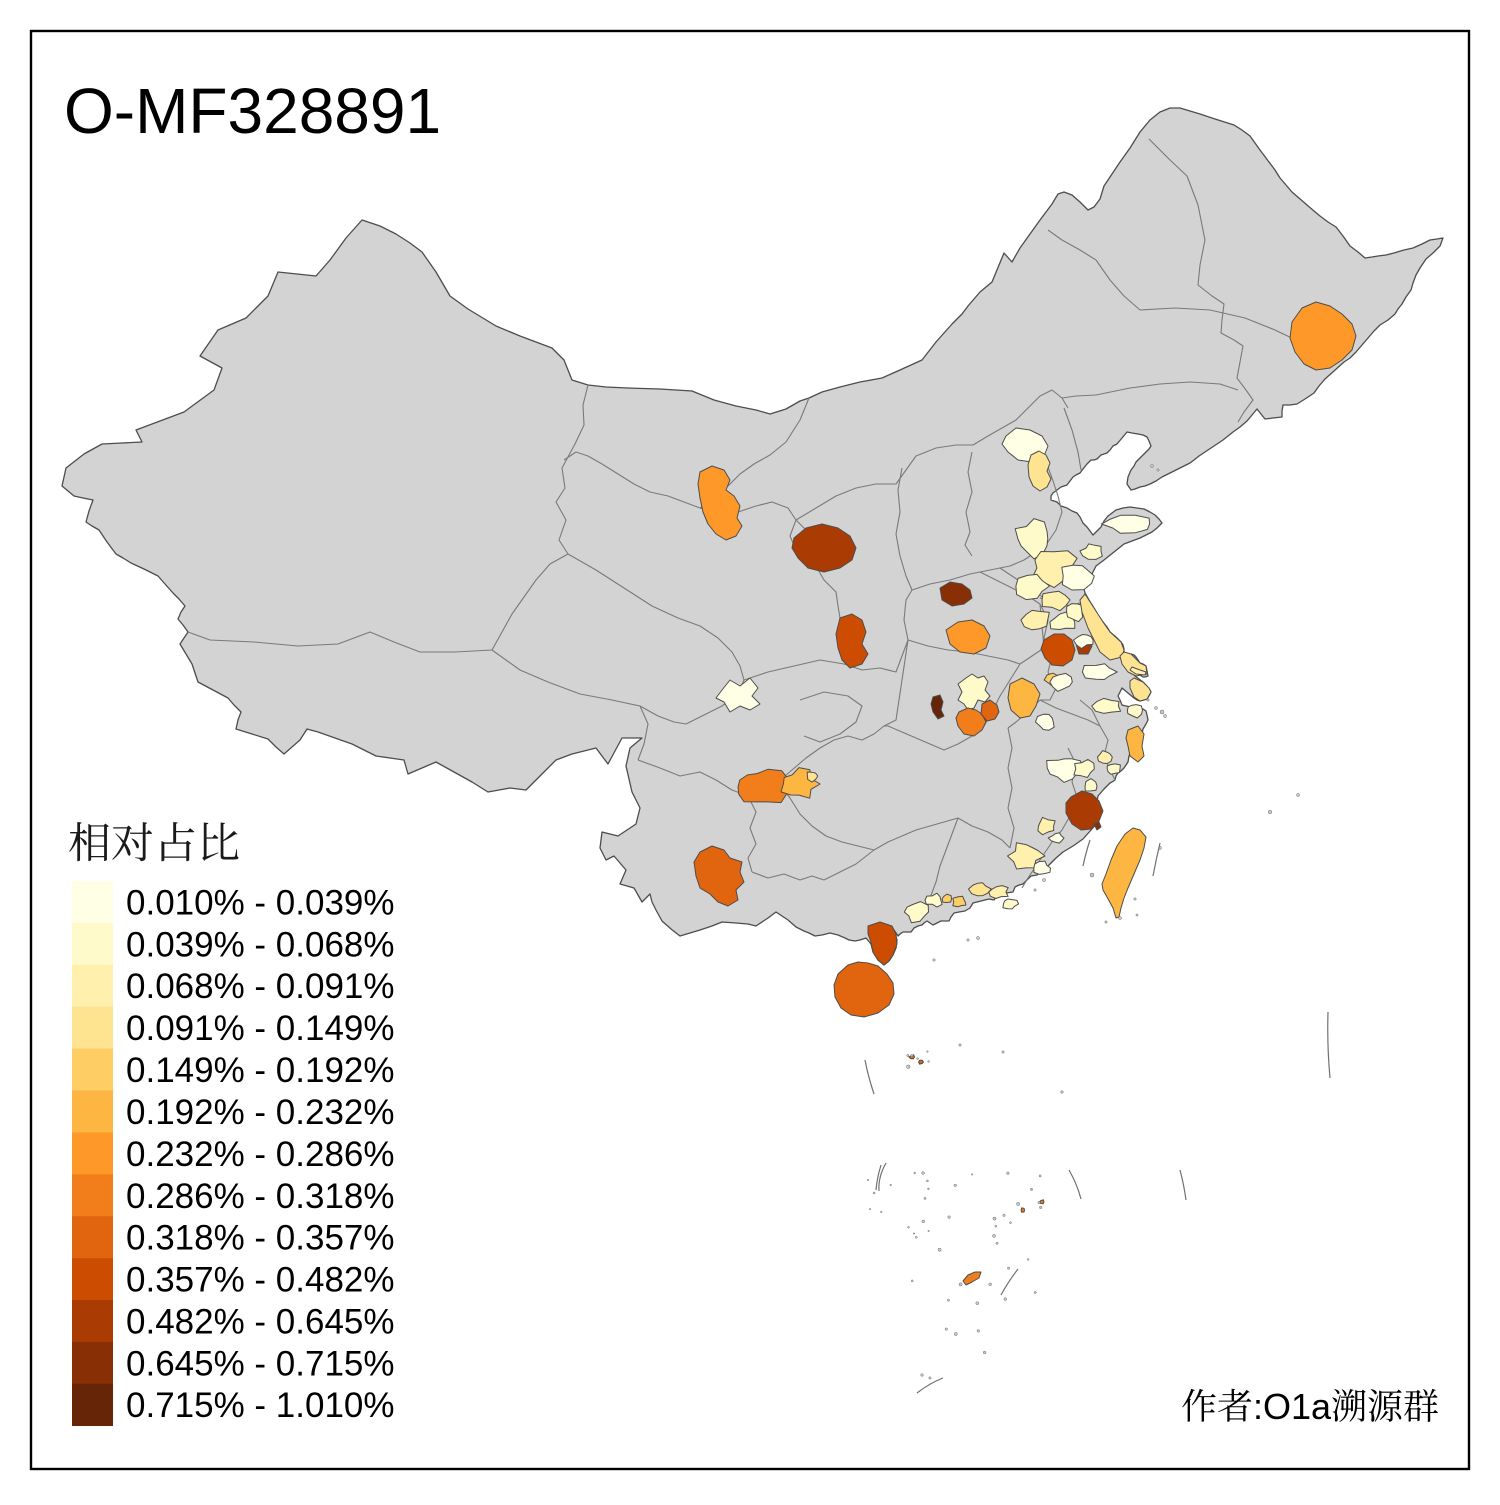 This screenshot has height=1505, width=1500. What do you see at coordinates (260, 1363) in the screenshot?
I see `svg-text: 0.645% - 0.715%` at bounding box center [260, 1363].